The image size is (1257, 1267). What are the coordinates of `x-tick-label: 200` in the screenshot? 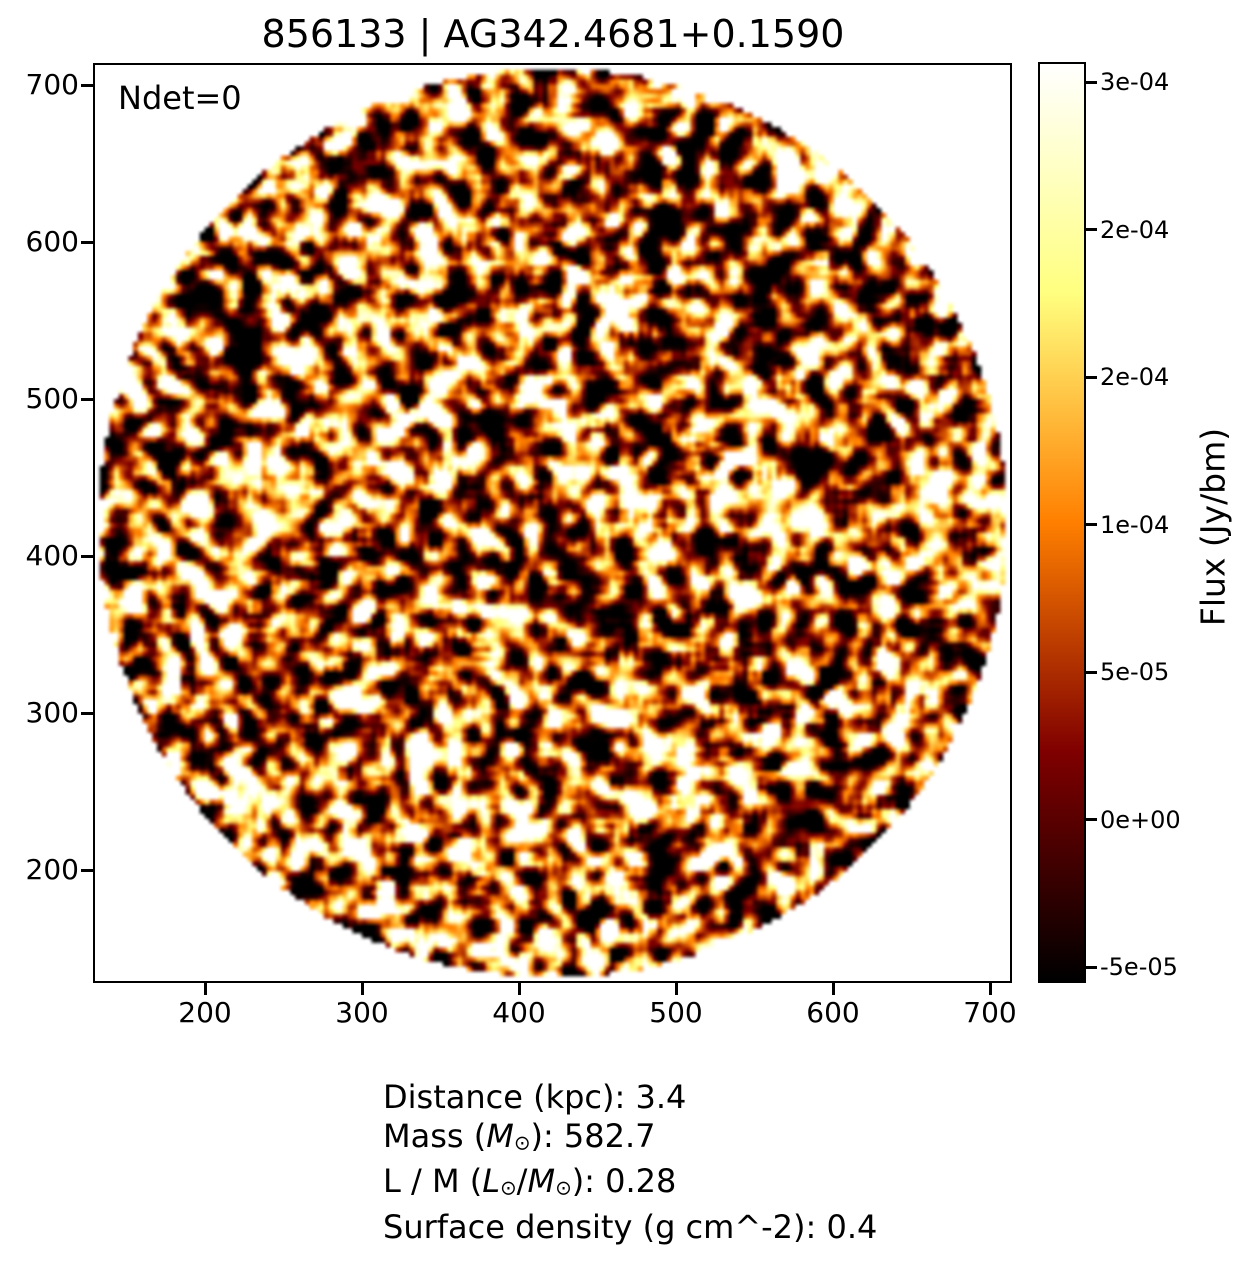 It's located at (205, 1012).